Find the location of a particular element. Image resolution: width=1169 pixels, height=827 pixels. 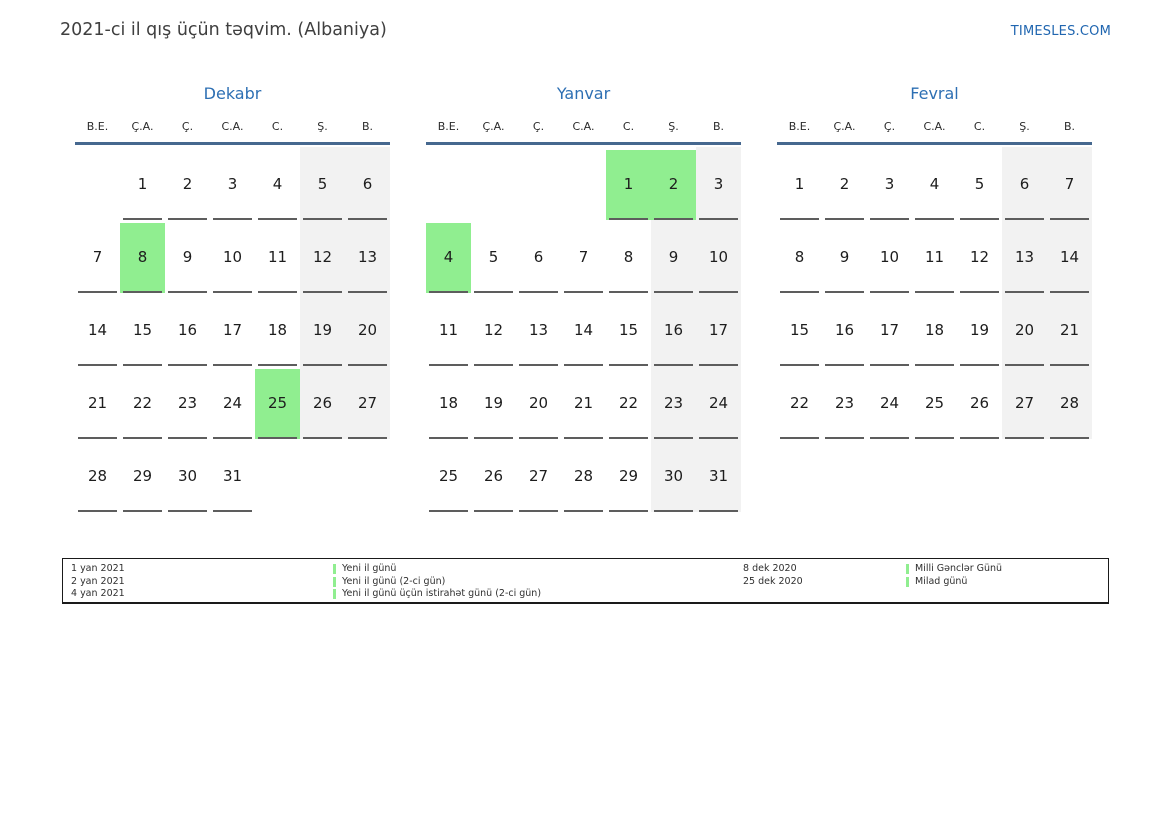

day-number: 29 is located at coordinates (628, 475).